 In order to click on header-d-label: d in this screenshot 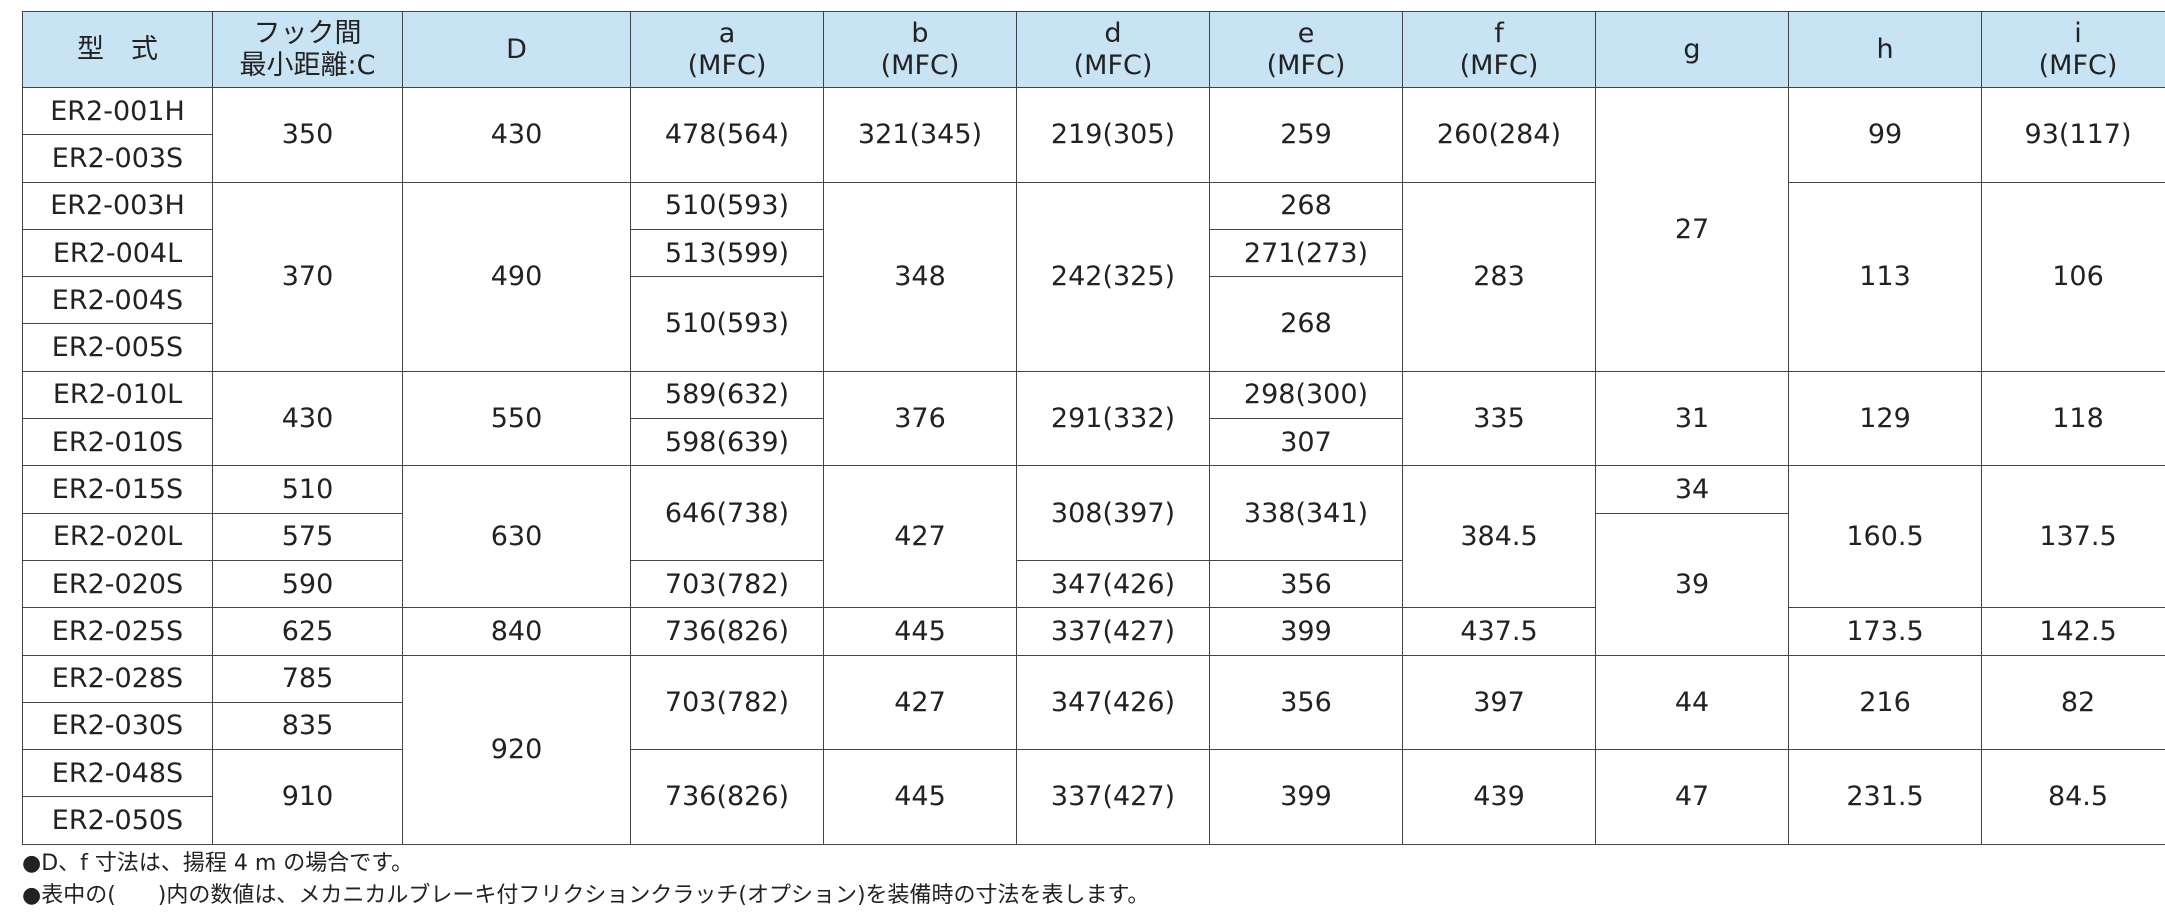, I will do `click(1113, 34)`.